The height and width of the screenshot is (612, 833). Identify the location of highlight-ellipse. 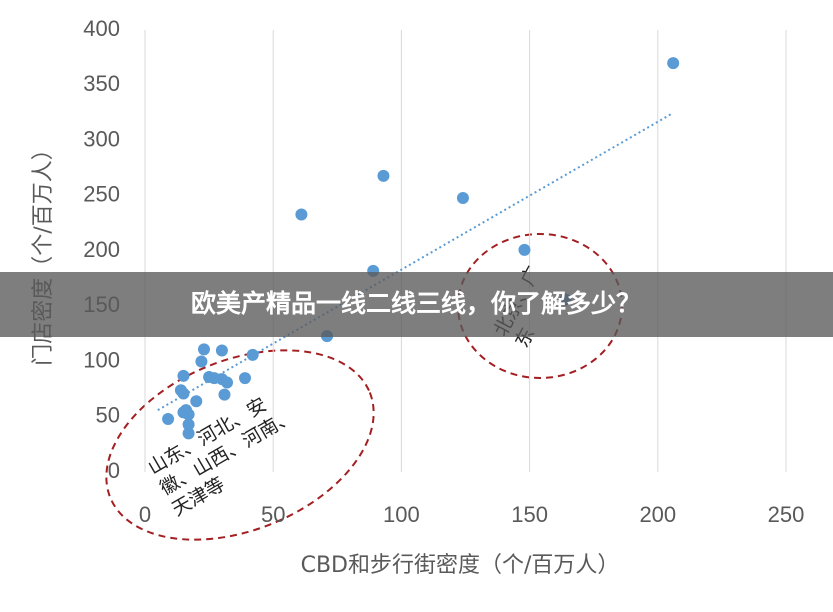
(240, 445).